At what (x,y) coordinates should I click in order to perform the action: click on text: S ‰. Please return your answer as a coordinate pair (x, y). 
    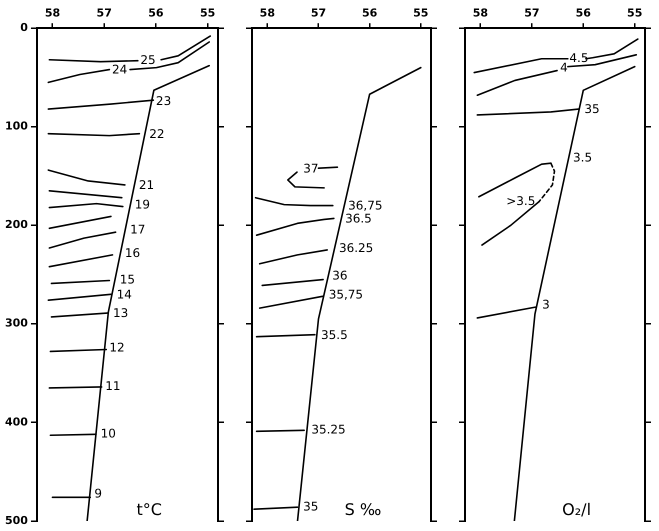
    Looking at the image, I should click on (363, 510).